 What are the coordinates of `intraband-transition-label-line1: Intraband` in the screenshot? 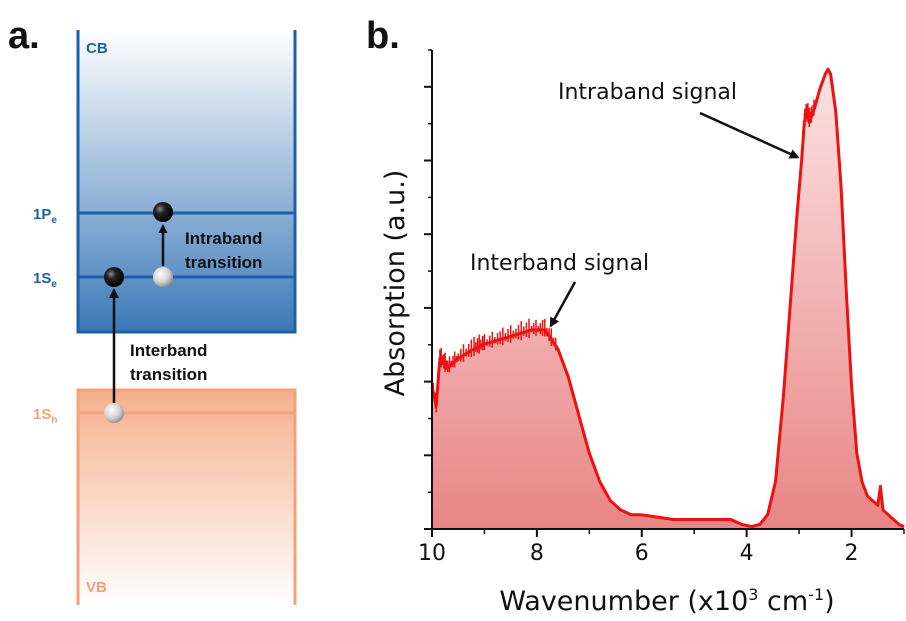 It's located at (223, 238).